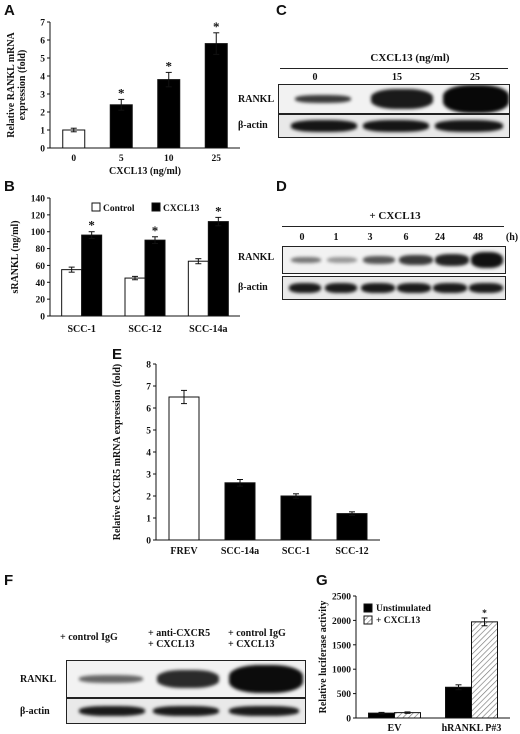 This screenshot has height=734, width=520. I want to click on g-x-tick-label: EV, so click(395, 728).